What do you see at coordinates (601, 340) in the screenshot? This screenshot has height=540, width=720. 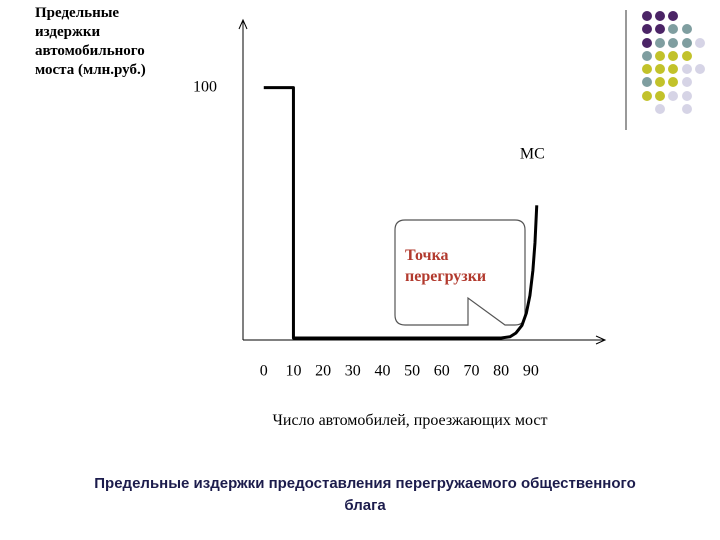 I see `x-axis-arrow` at bounding box center [601, 340].